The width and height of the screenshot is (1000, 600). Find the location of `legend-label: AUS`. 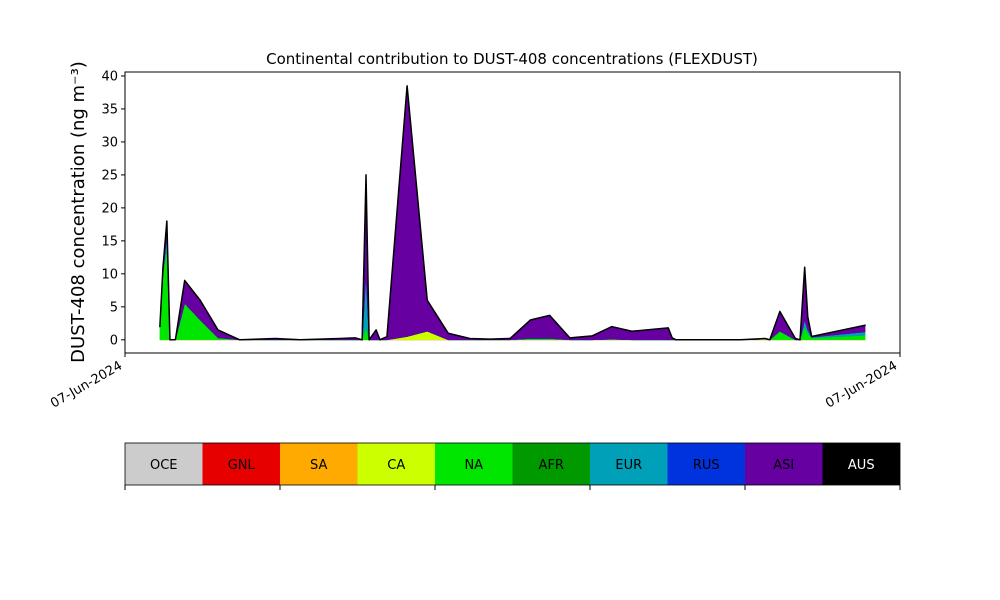

legend-label: AUS is located at coordinates (861, 465).